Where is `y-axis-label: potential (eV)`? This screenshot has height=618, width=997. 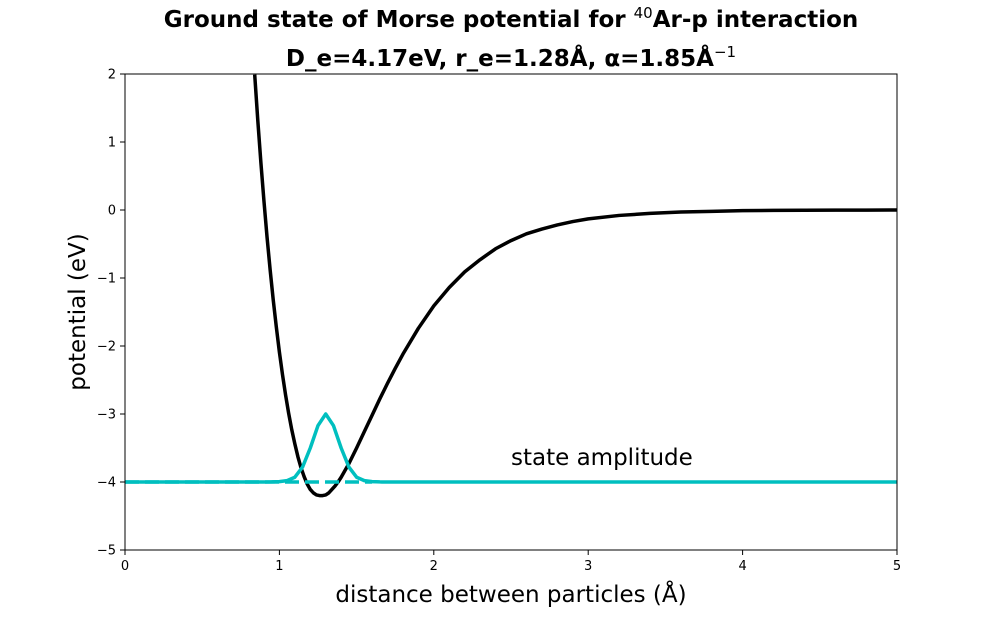 y-axis-label: potential (eV) is located at coordinates (78, 311).